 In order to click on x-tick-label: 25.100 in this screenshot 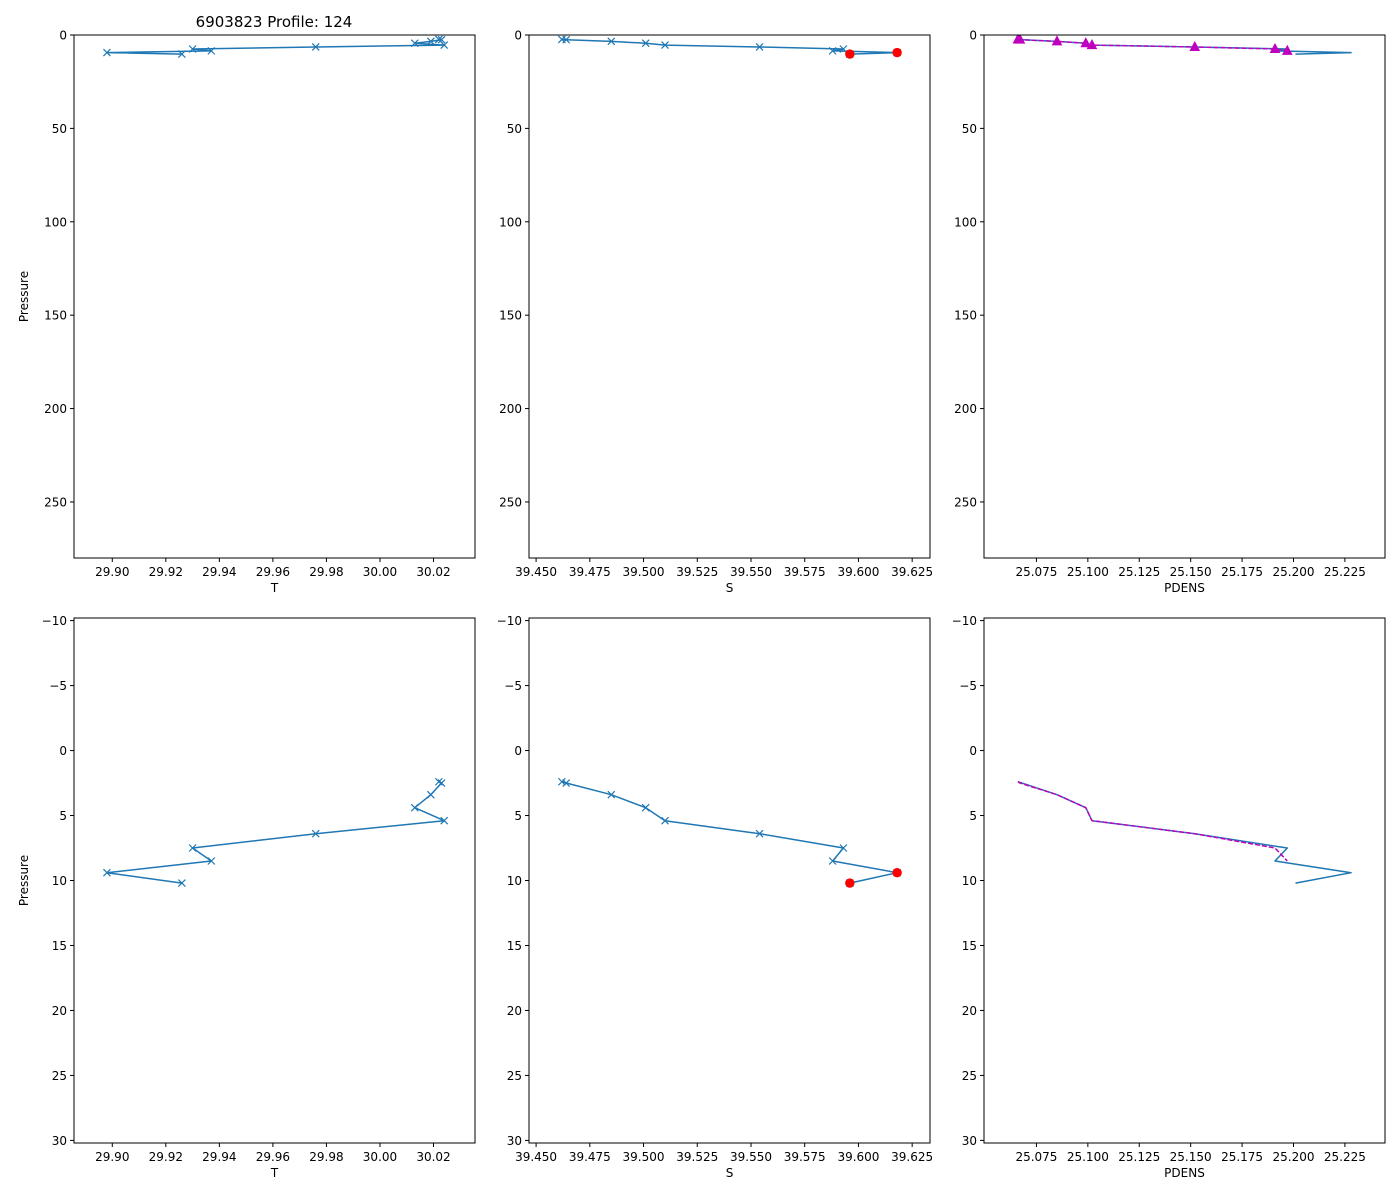, I will do `click(1088, 1157)`.